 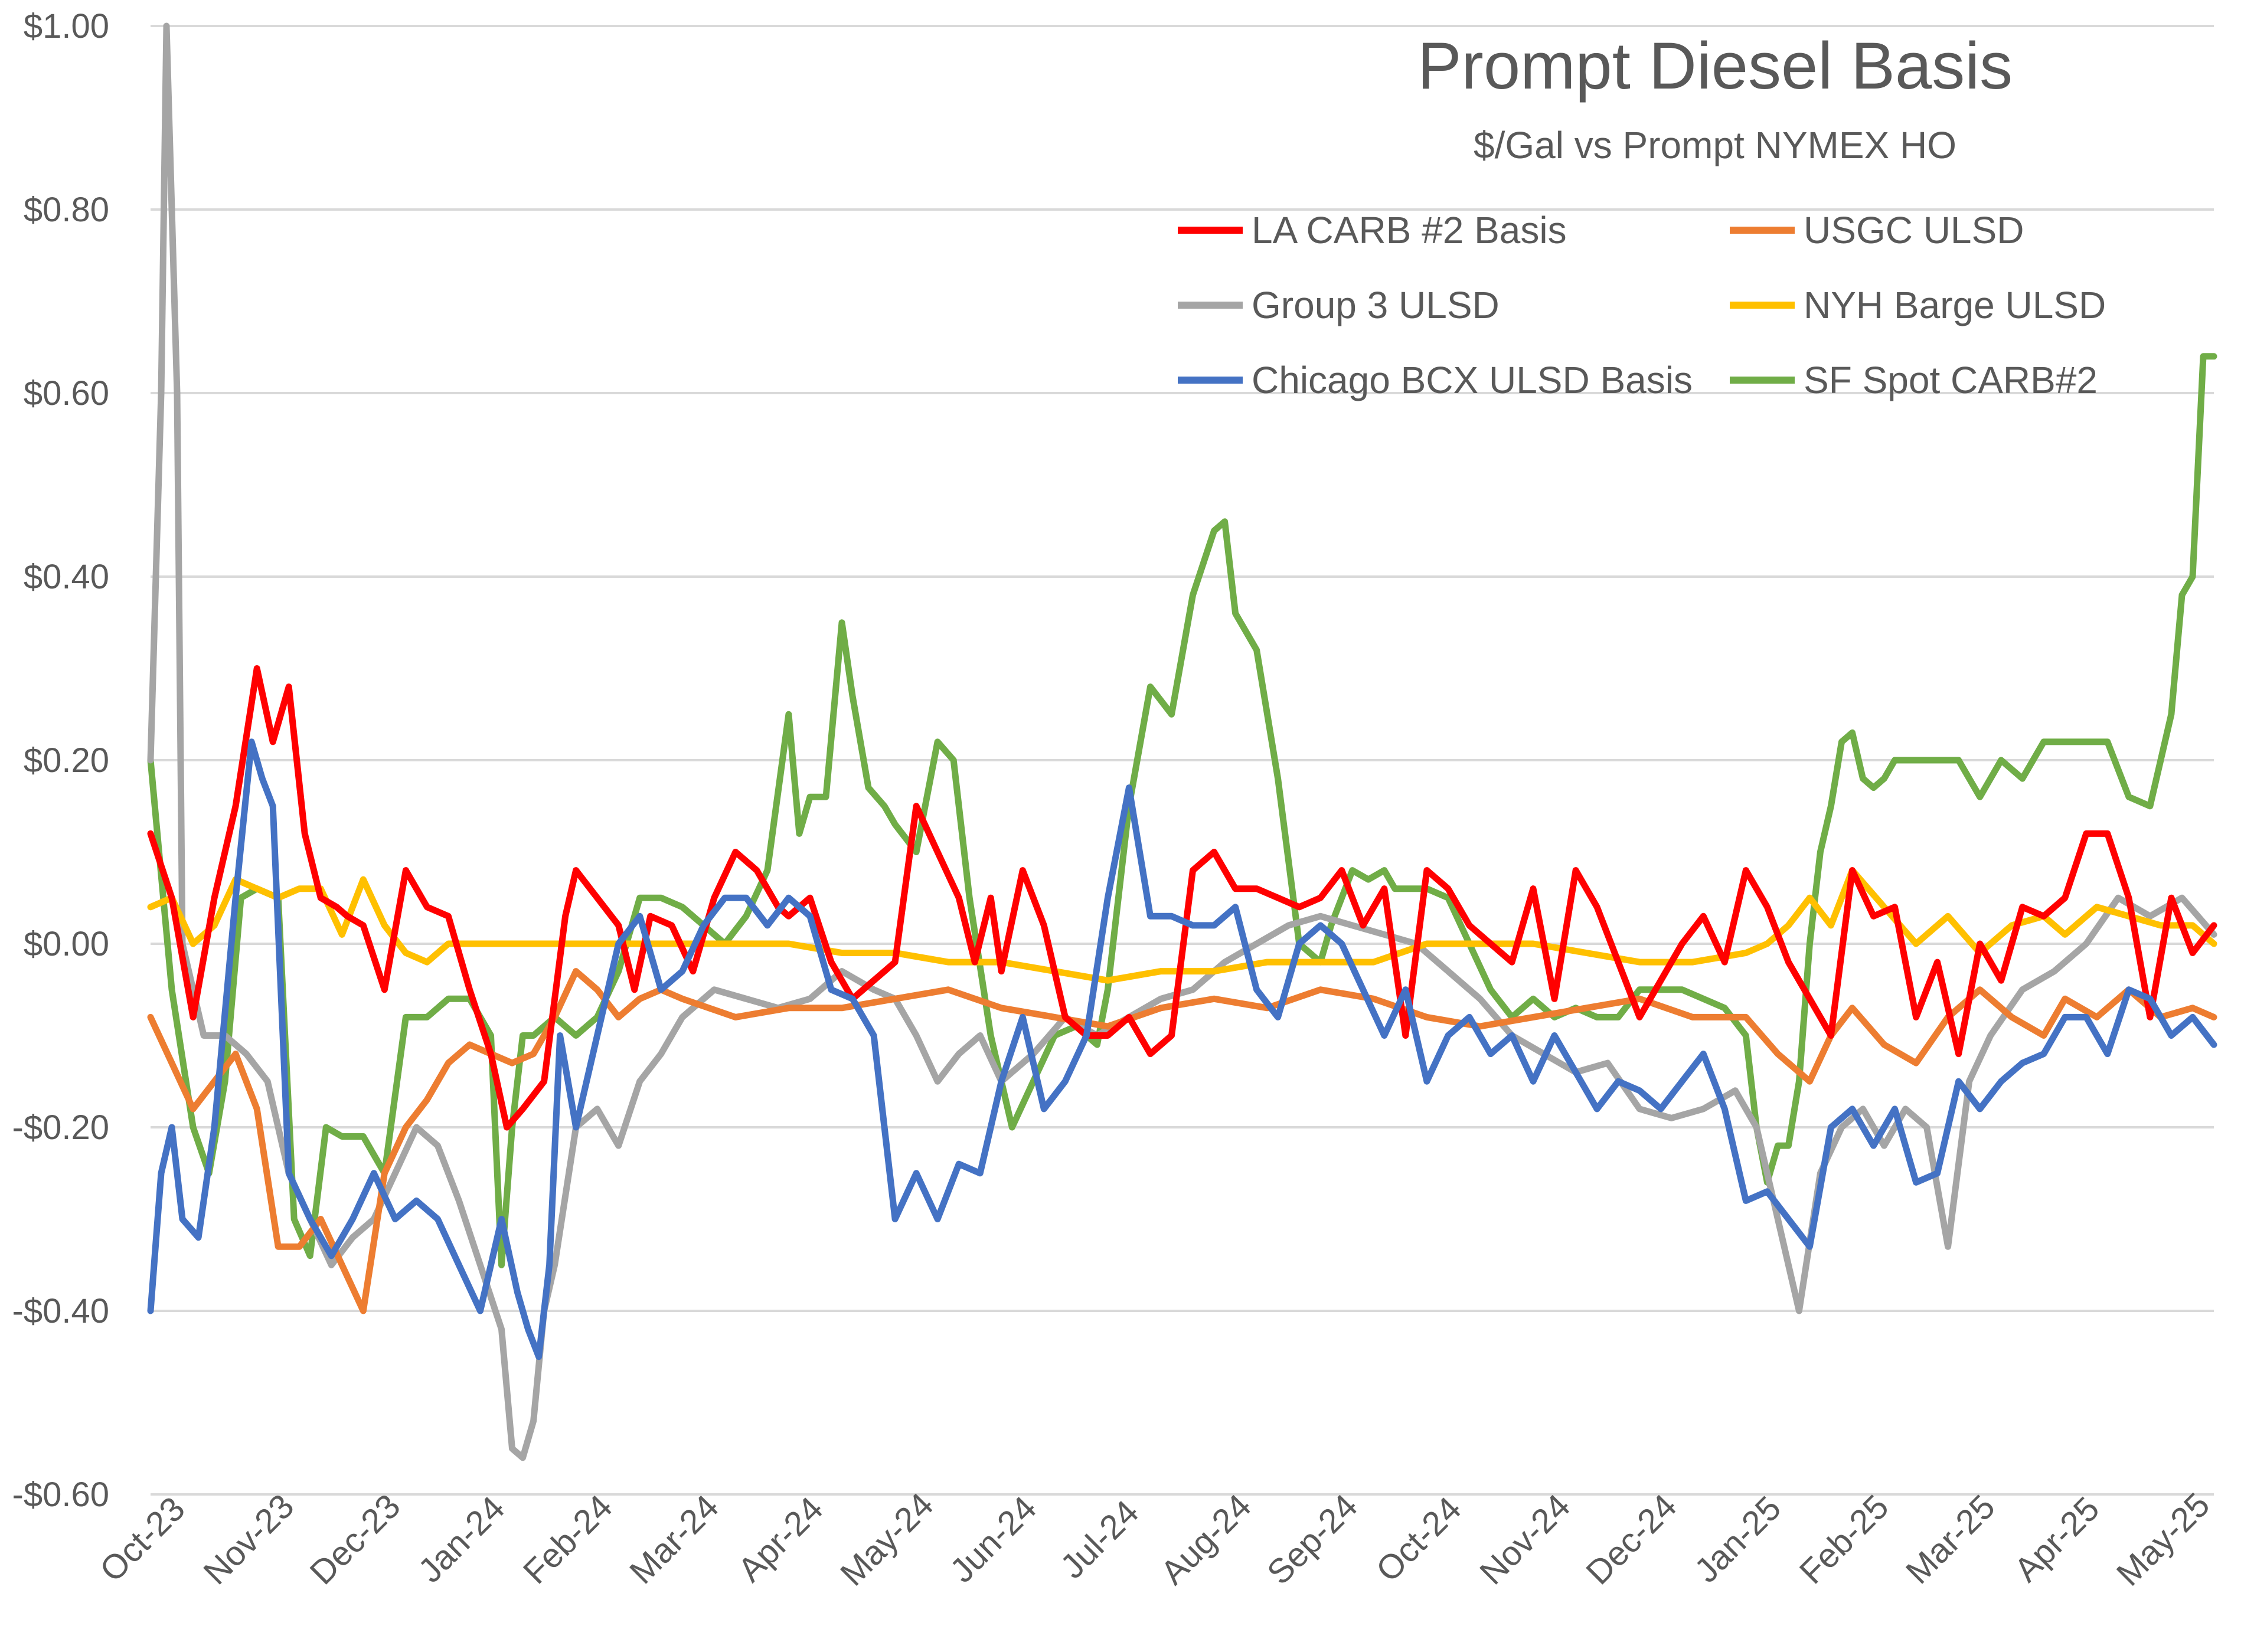 What do you see at coordinates (1472, 380) in the screenshot?
I see `legend-label: Chicago BCX ULSD Basis` at bounding box center [1472, 380].